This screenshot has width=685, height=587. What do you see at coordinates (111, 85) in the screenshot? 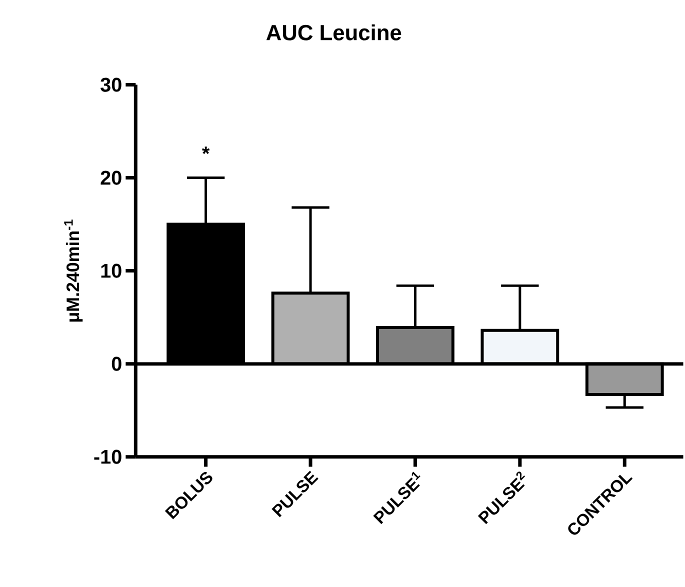
I see `y-tick-label: 30` at bounding box center [111, 85].